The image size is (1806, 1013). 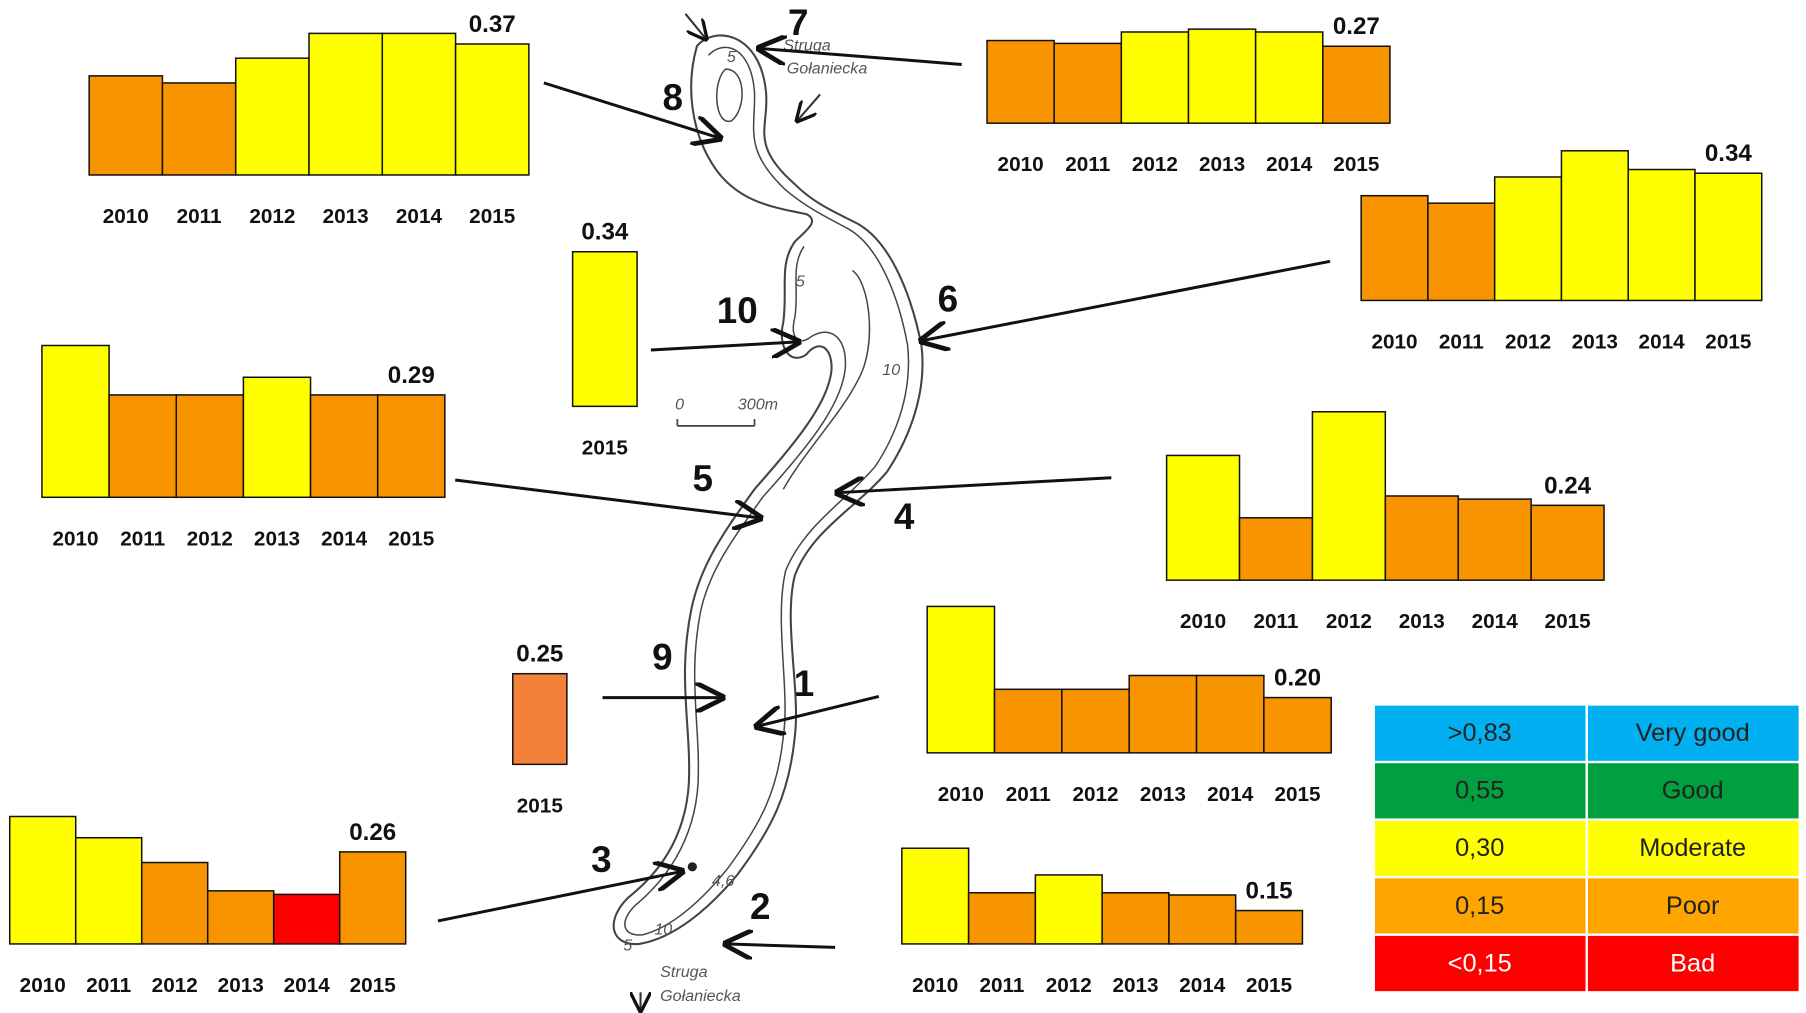 I want to click on station-number: 10, so click(x=737, y=310).